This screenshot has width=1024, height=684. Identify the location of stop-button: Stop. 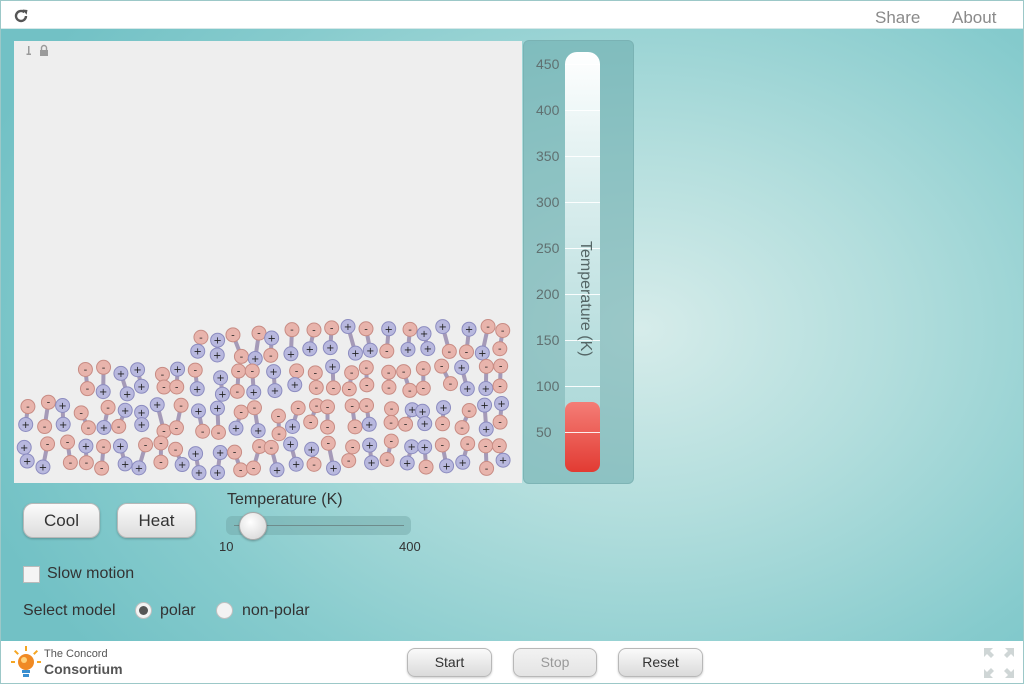
(555, 662).